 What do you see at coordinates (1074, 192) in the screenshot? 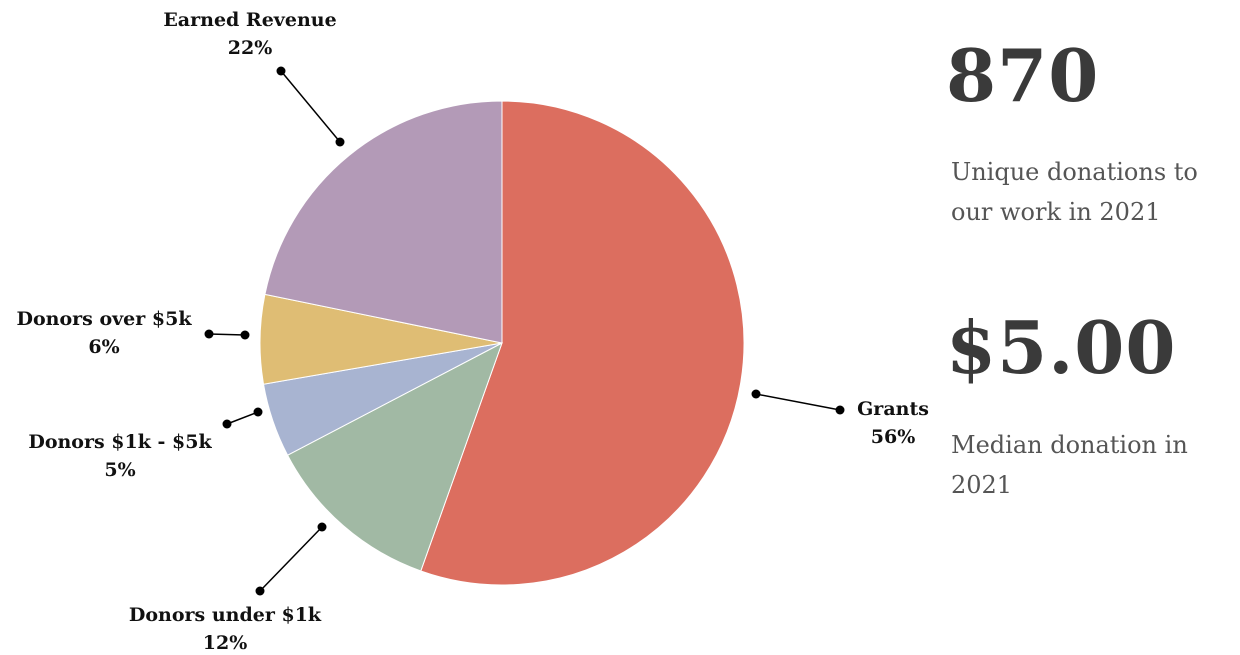
I see `donation-count-caption: Unique donations to our work in 2021` at bounding box center [1074, 192].